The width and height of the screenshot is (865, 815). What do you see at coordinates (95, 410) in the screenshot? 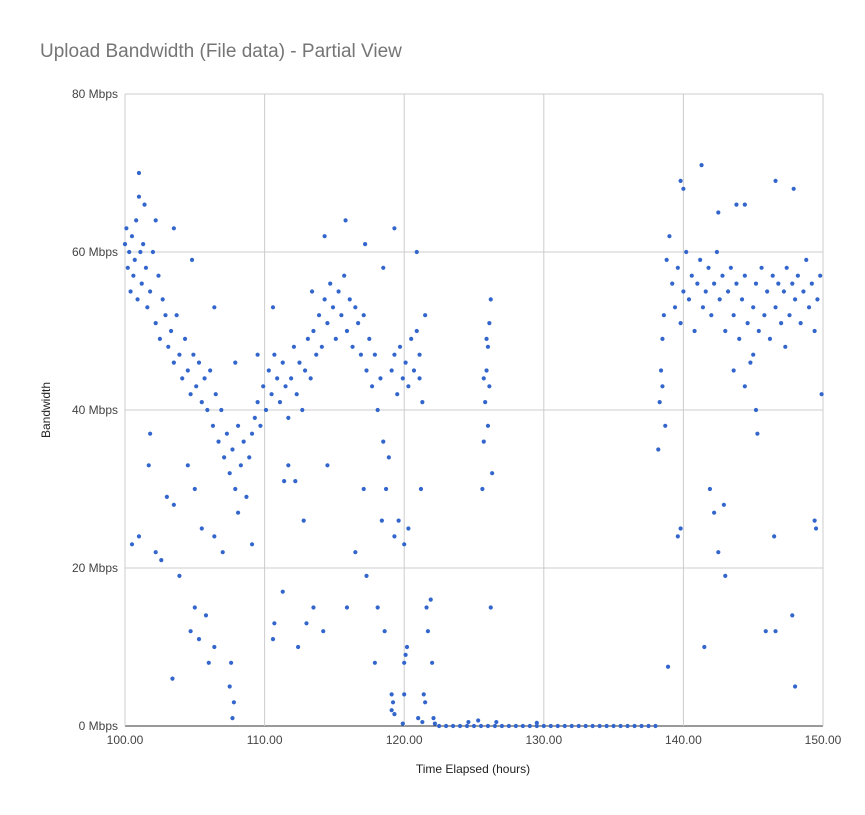
I see `y-axis-ticks: 0 Mbps 20 Mbps 40 Mbps 60 Mbps 80 Mbps` at bounding box center [95, 410].